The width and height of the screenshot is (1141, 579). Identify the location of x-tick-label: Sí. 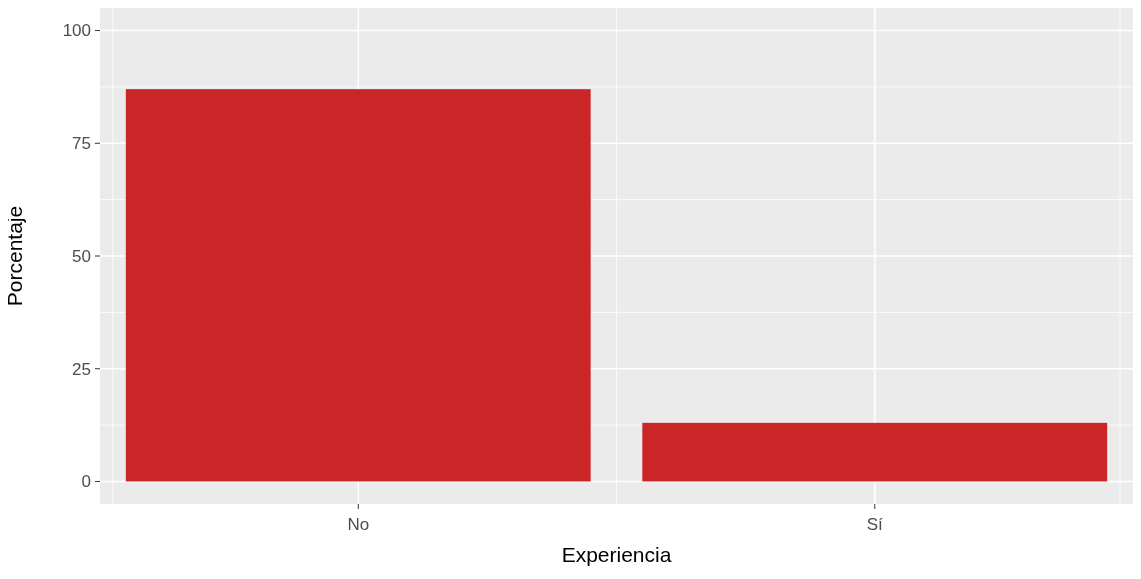
(875, 524).